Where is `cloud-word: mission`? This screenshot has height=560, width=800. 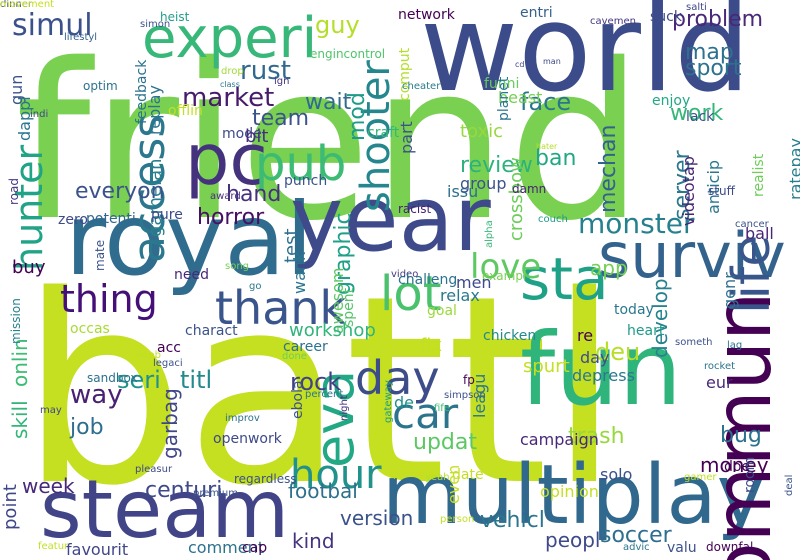
cloud-word: mission is located at coordinates (16, 321).